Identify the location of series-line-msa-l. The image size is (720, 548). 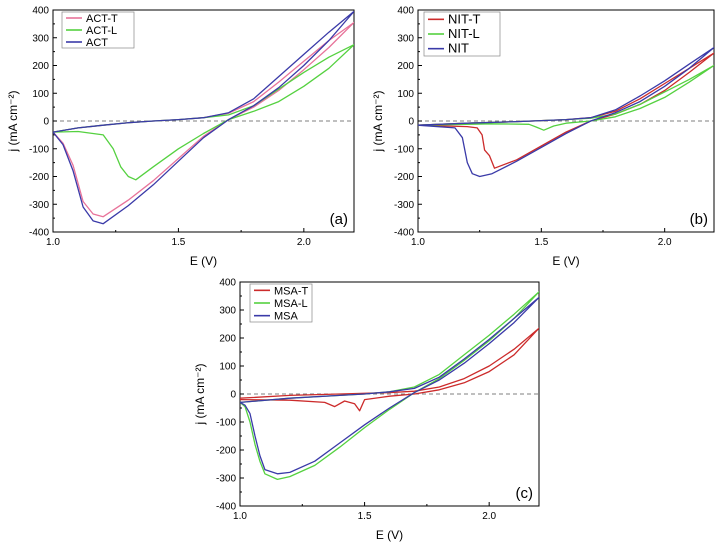
(389, 386).